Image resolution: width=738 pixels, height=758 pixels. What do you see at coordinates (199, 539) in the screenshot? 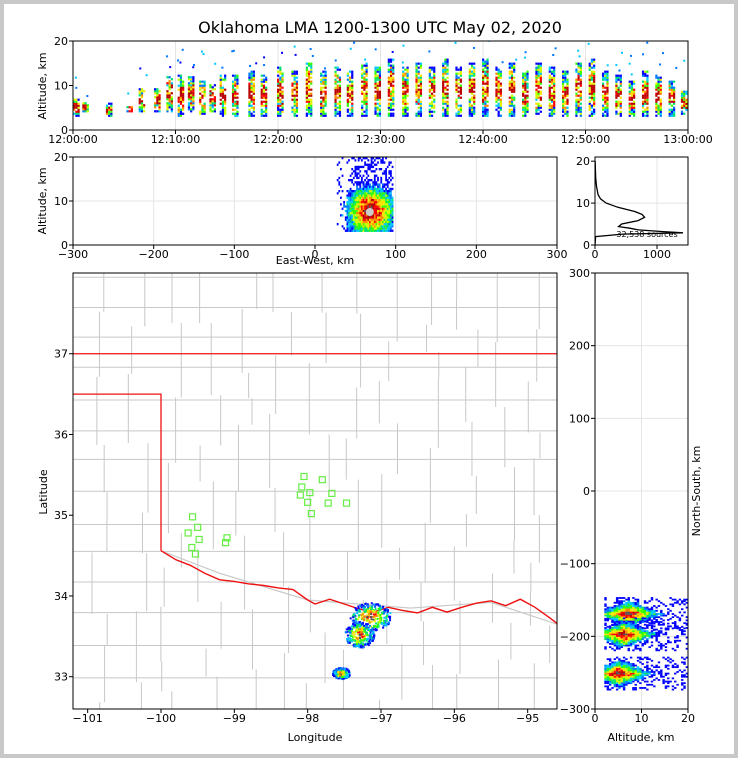
I see `lma-station-marker` at bounding box center [199, 539].